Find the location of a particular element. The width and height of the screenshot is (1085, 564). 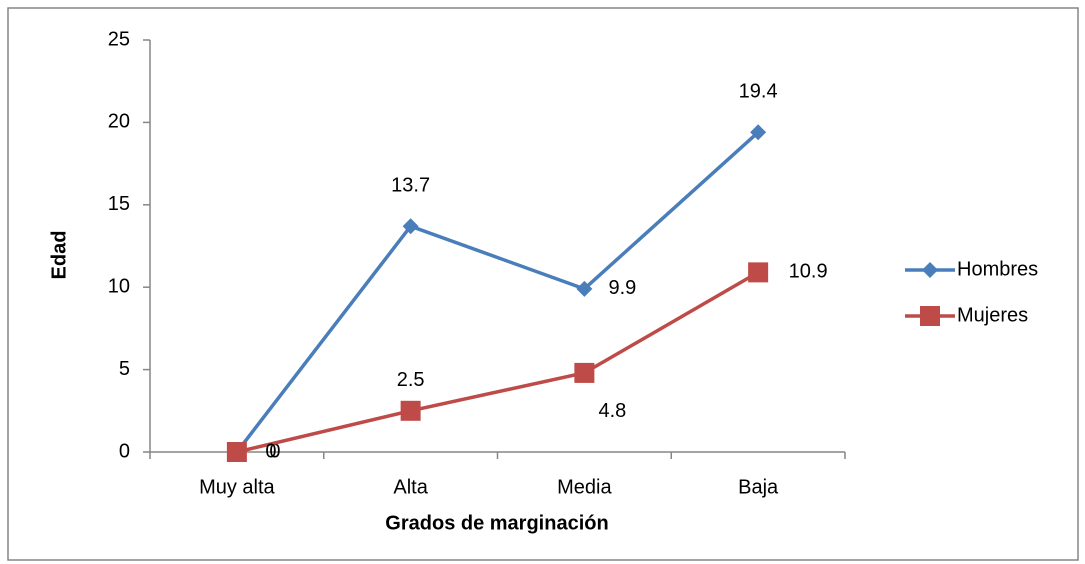

y-tick-label: 25 is located at coordinates (119, 39).